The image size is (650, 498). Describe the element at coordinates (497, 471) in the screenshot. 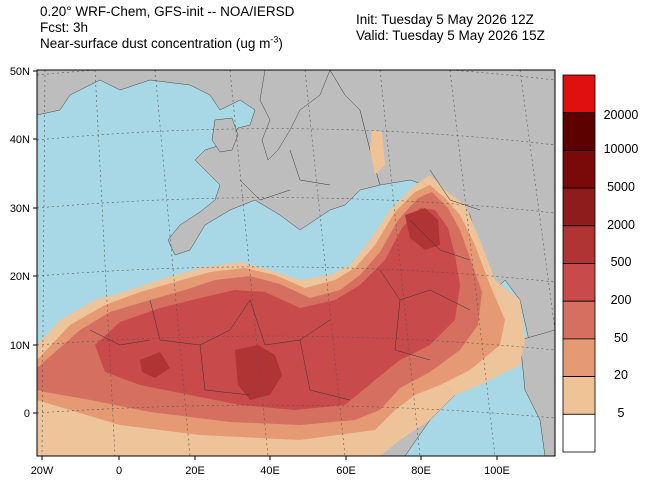

I see `lon-label: 100E` at that location.